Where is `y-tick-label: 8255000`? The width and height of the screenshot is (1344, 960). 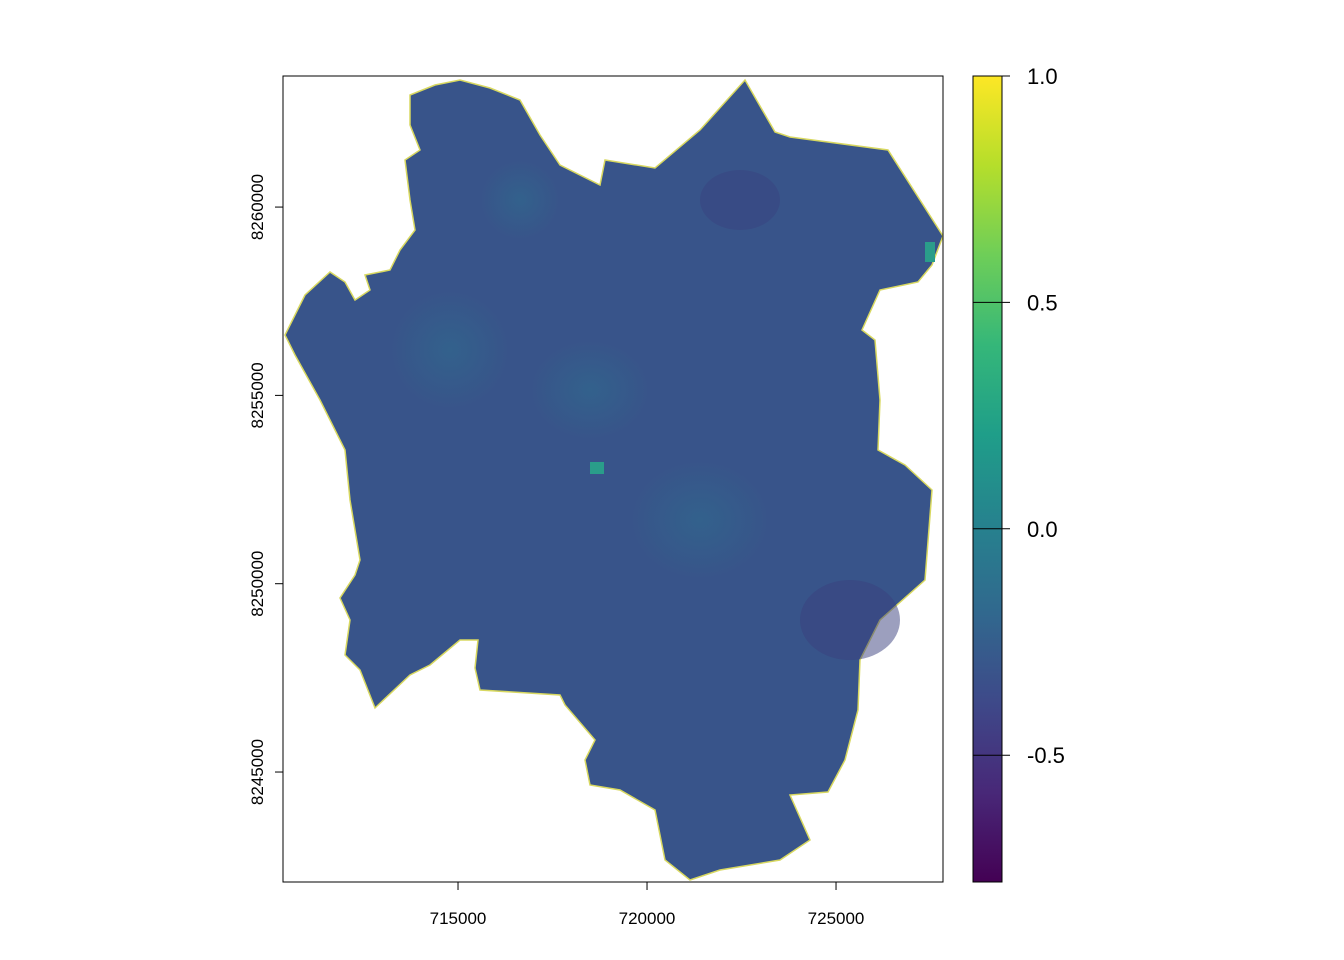 y-tick-label: 8255000 is located at coordinates (257, 395).